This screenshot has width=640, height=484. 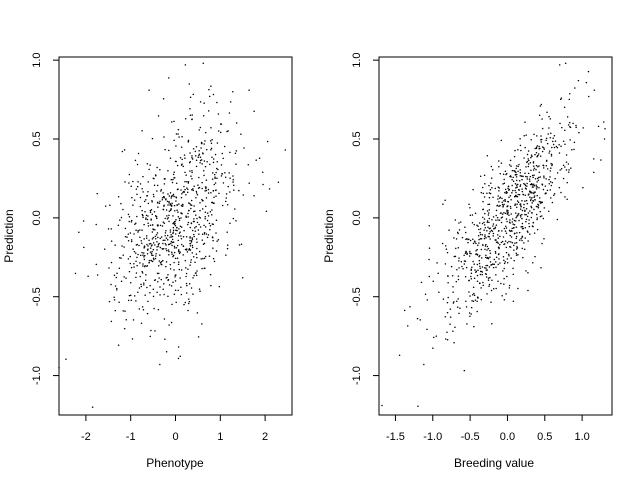 I want to click on y-axis-label: Prediction, so click(x=329, y=235).